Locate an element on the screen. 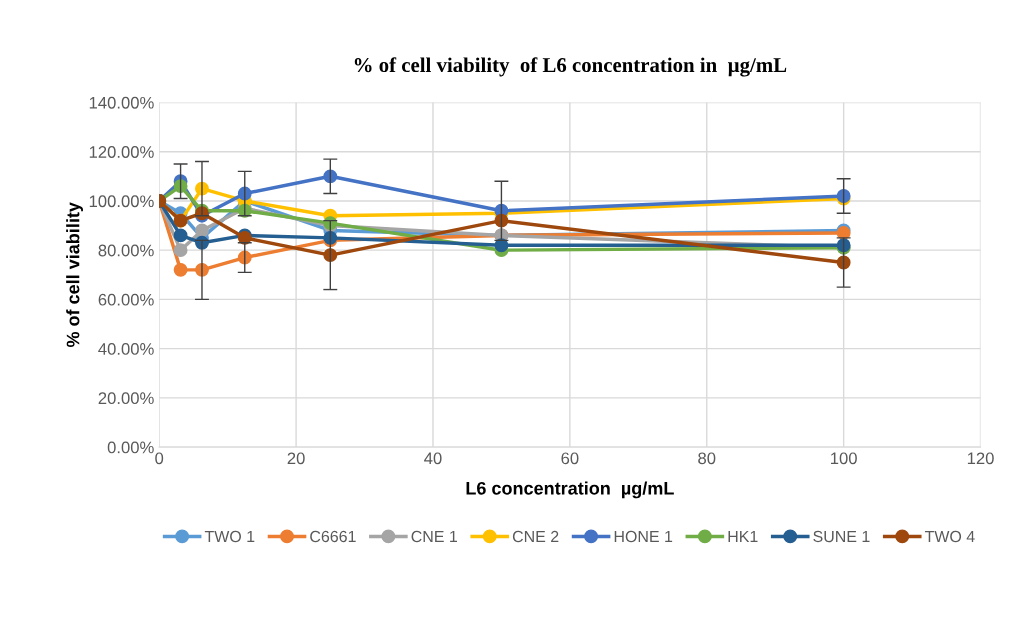 This screenshot has width=1014, height=621. y-tick-label: 120.00% is located at coordinates (121, 152).